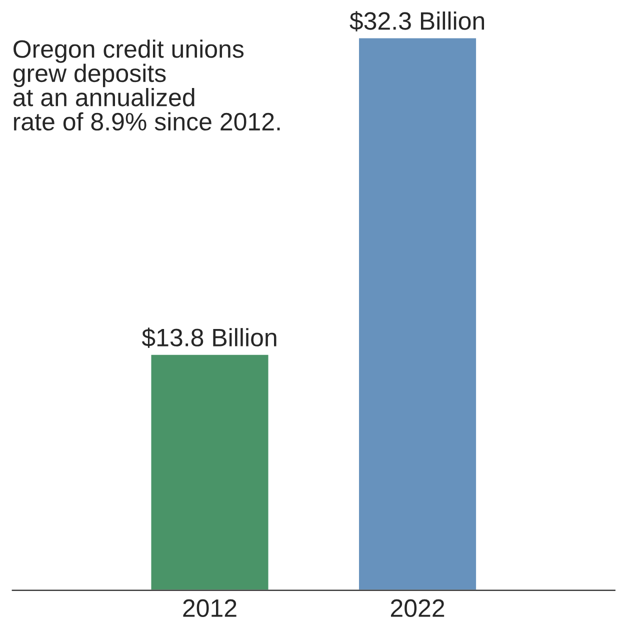 This screenshot has width=618, height=630. What do you see at coordinates (146, 85) in the screenshot?
I see `annotation: Oregon credit unions grew deposits at an annualized rate of 8.9% since 2012.` at bounding box center [146, 85].